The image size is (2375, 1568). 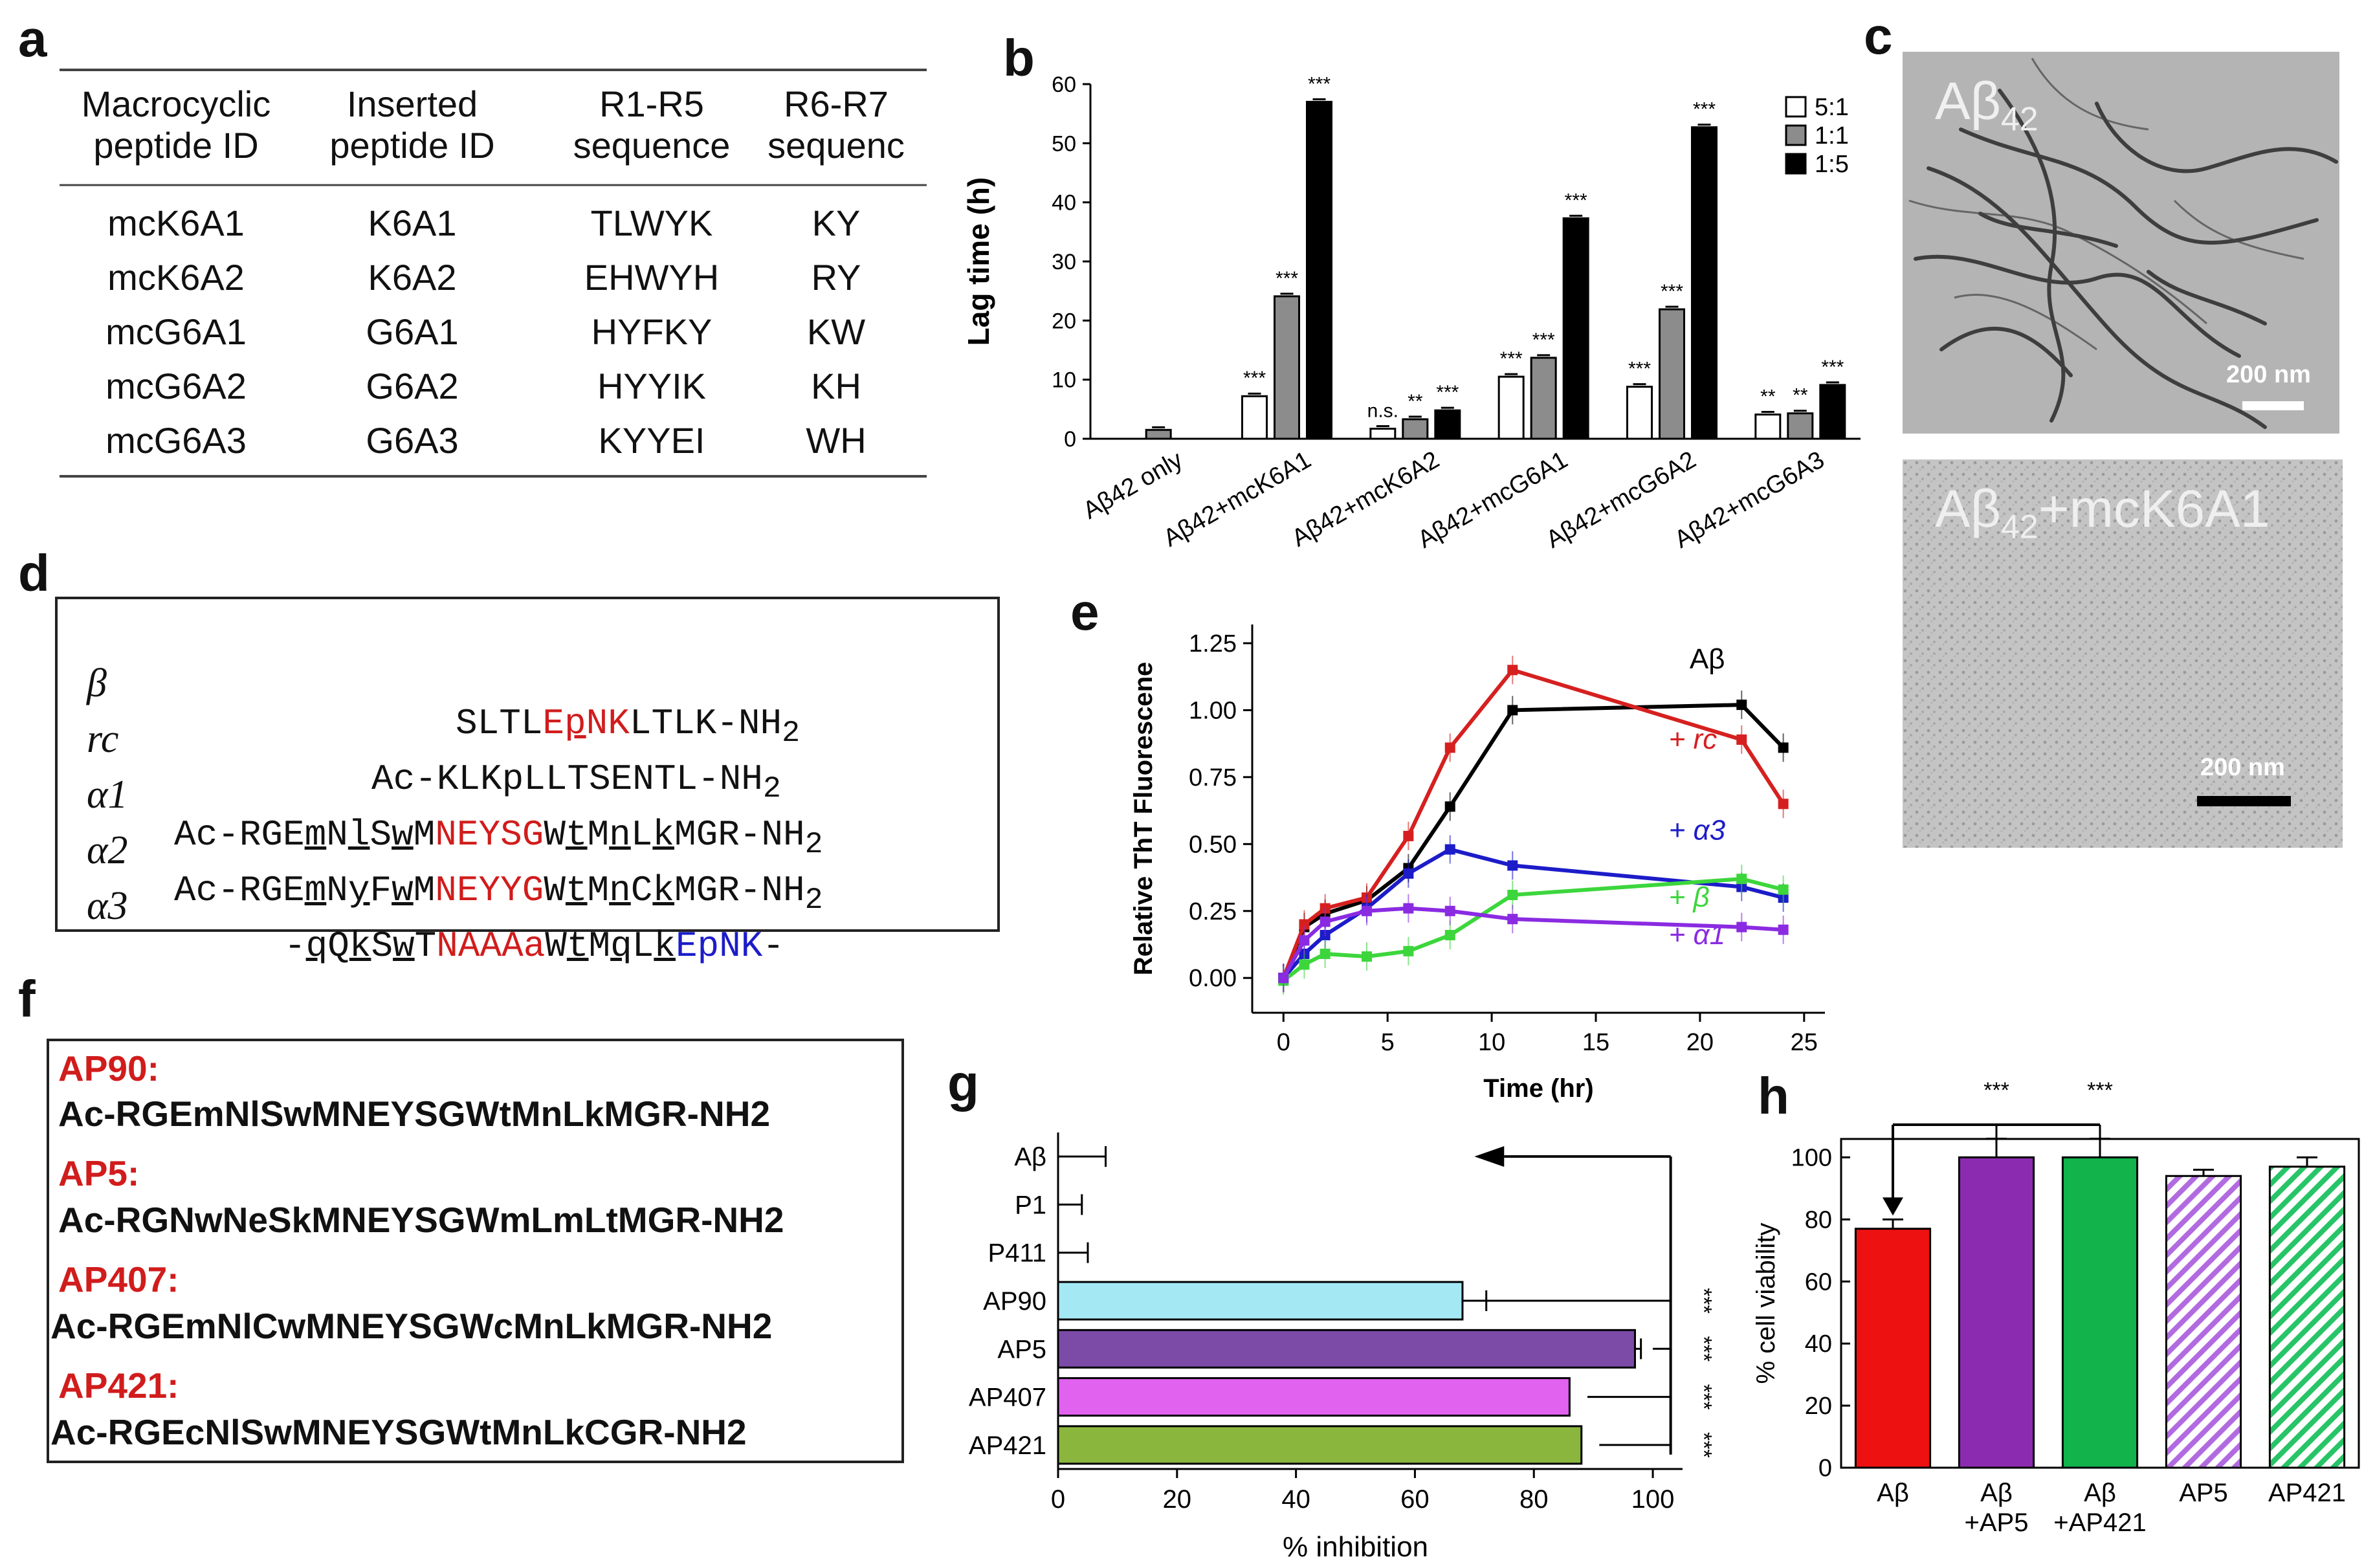 What do you see at coordinates (1773, 1096) in the screenshot?
I see `panel-label-h: h` at bounding box center [1773, 1096].